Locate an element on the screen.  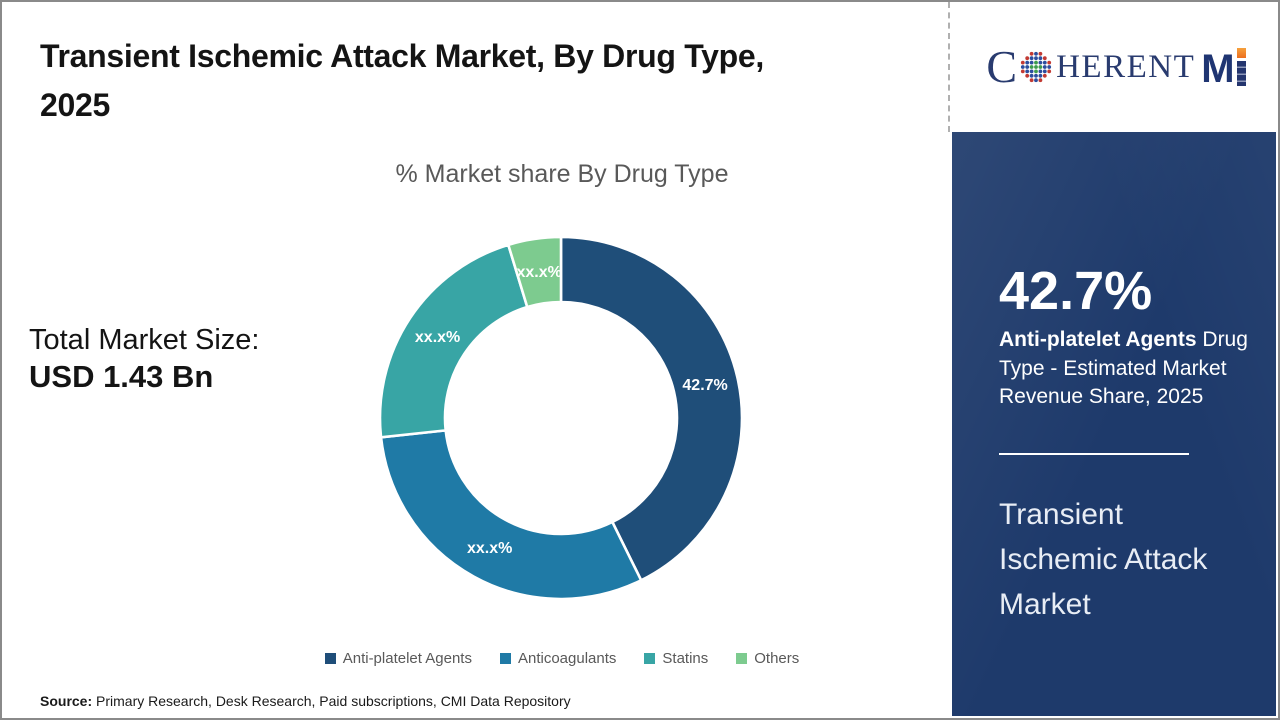
coherent-mi-logo: C HERENT M is located at coordinates (1116, 66).